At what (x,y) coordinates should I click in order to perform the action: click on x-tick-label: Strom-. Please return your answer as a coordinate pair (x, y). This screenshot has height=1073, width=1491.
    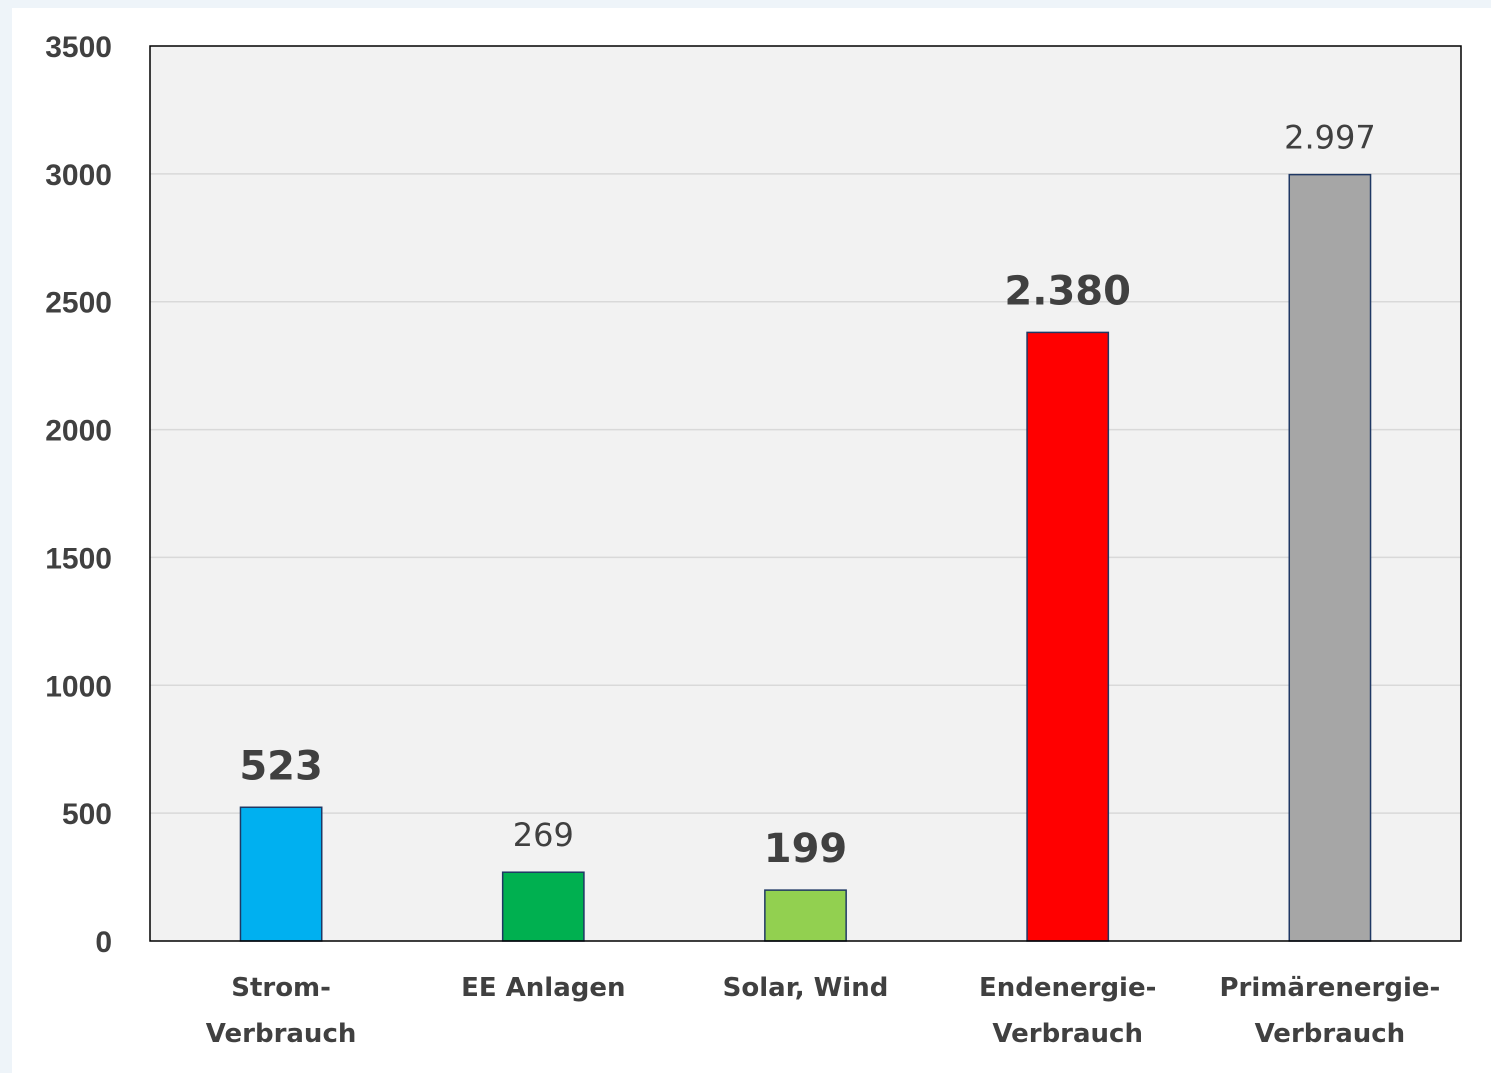
    Looking at the image, I should click on (281, 988).